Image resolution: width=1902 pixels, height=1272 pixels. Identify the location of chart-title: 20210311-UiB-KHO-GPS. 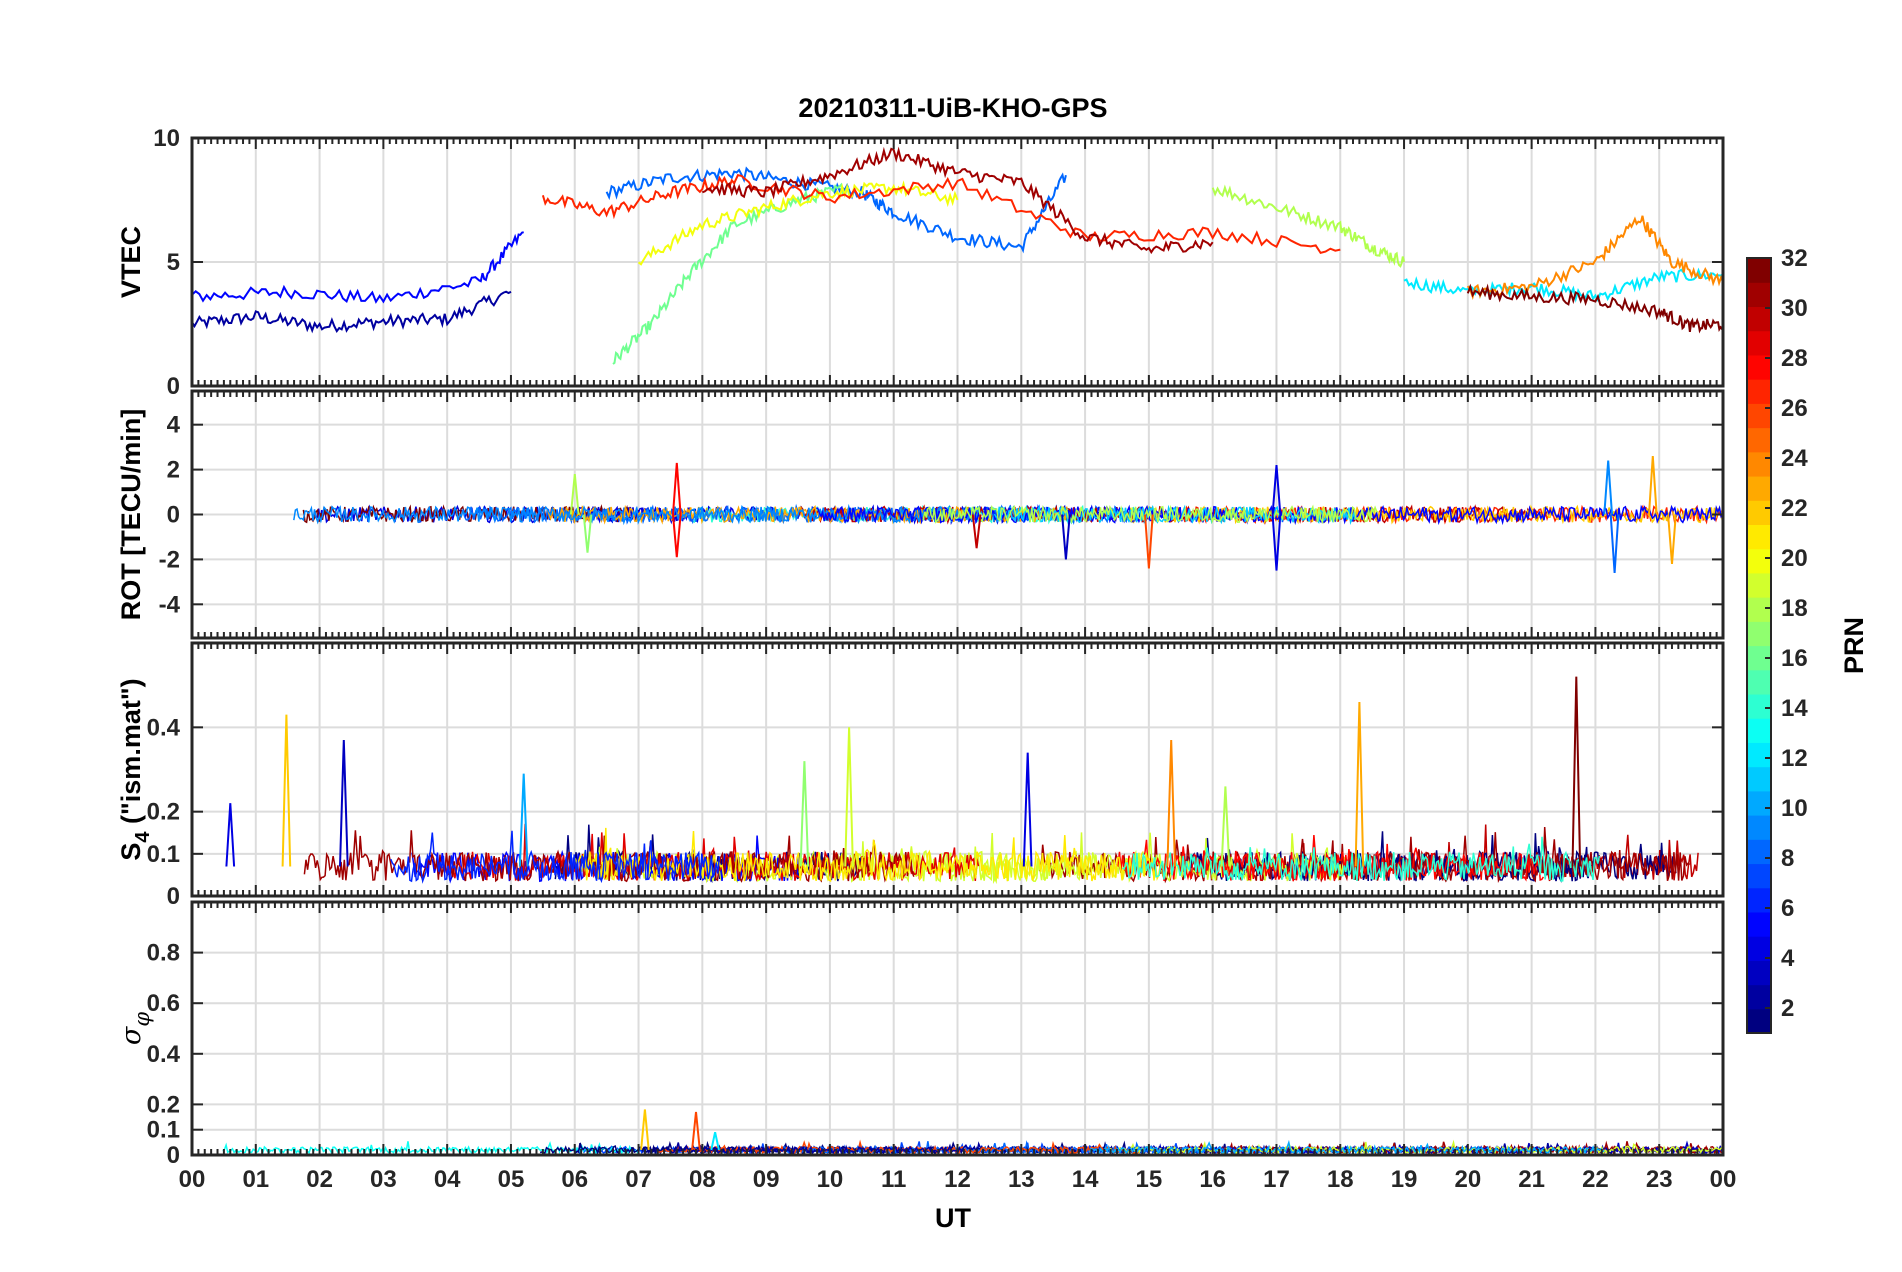
(952, 108).